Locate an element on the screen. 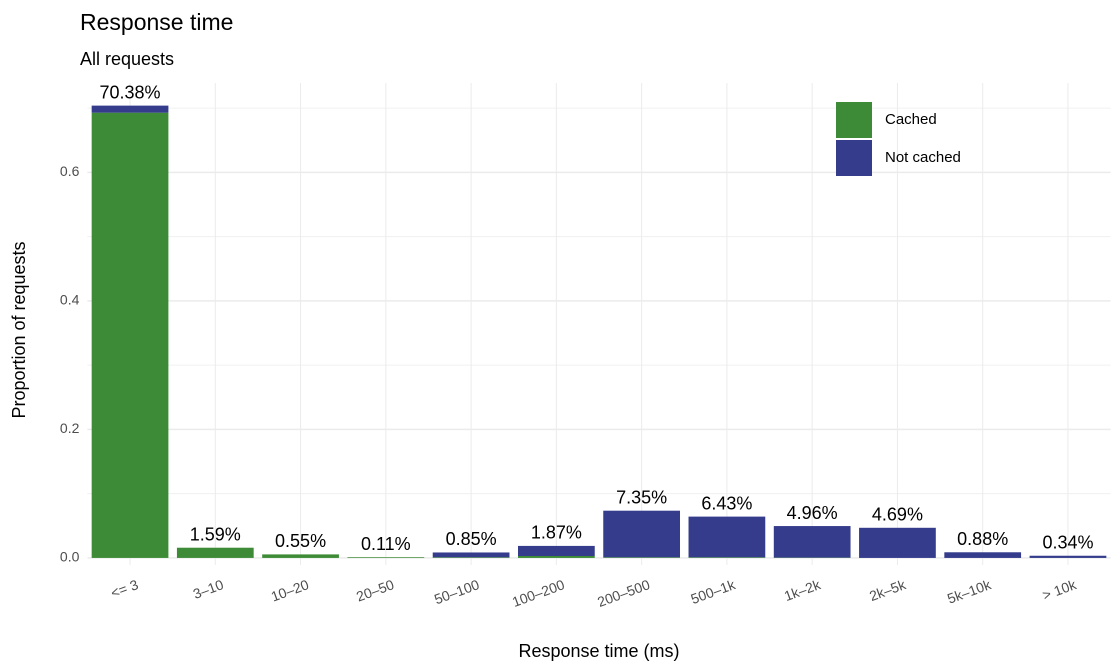 Image resolution: width=1113 pixels, height=666 pixels. x-tick-label: 100–200 is located at coordinates (538, 593).